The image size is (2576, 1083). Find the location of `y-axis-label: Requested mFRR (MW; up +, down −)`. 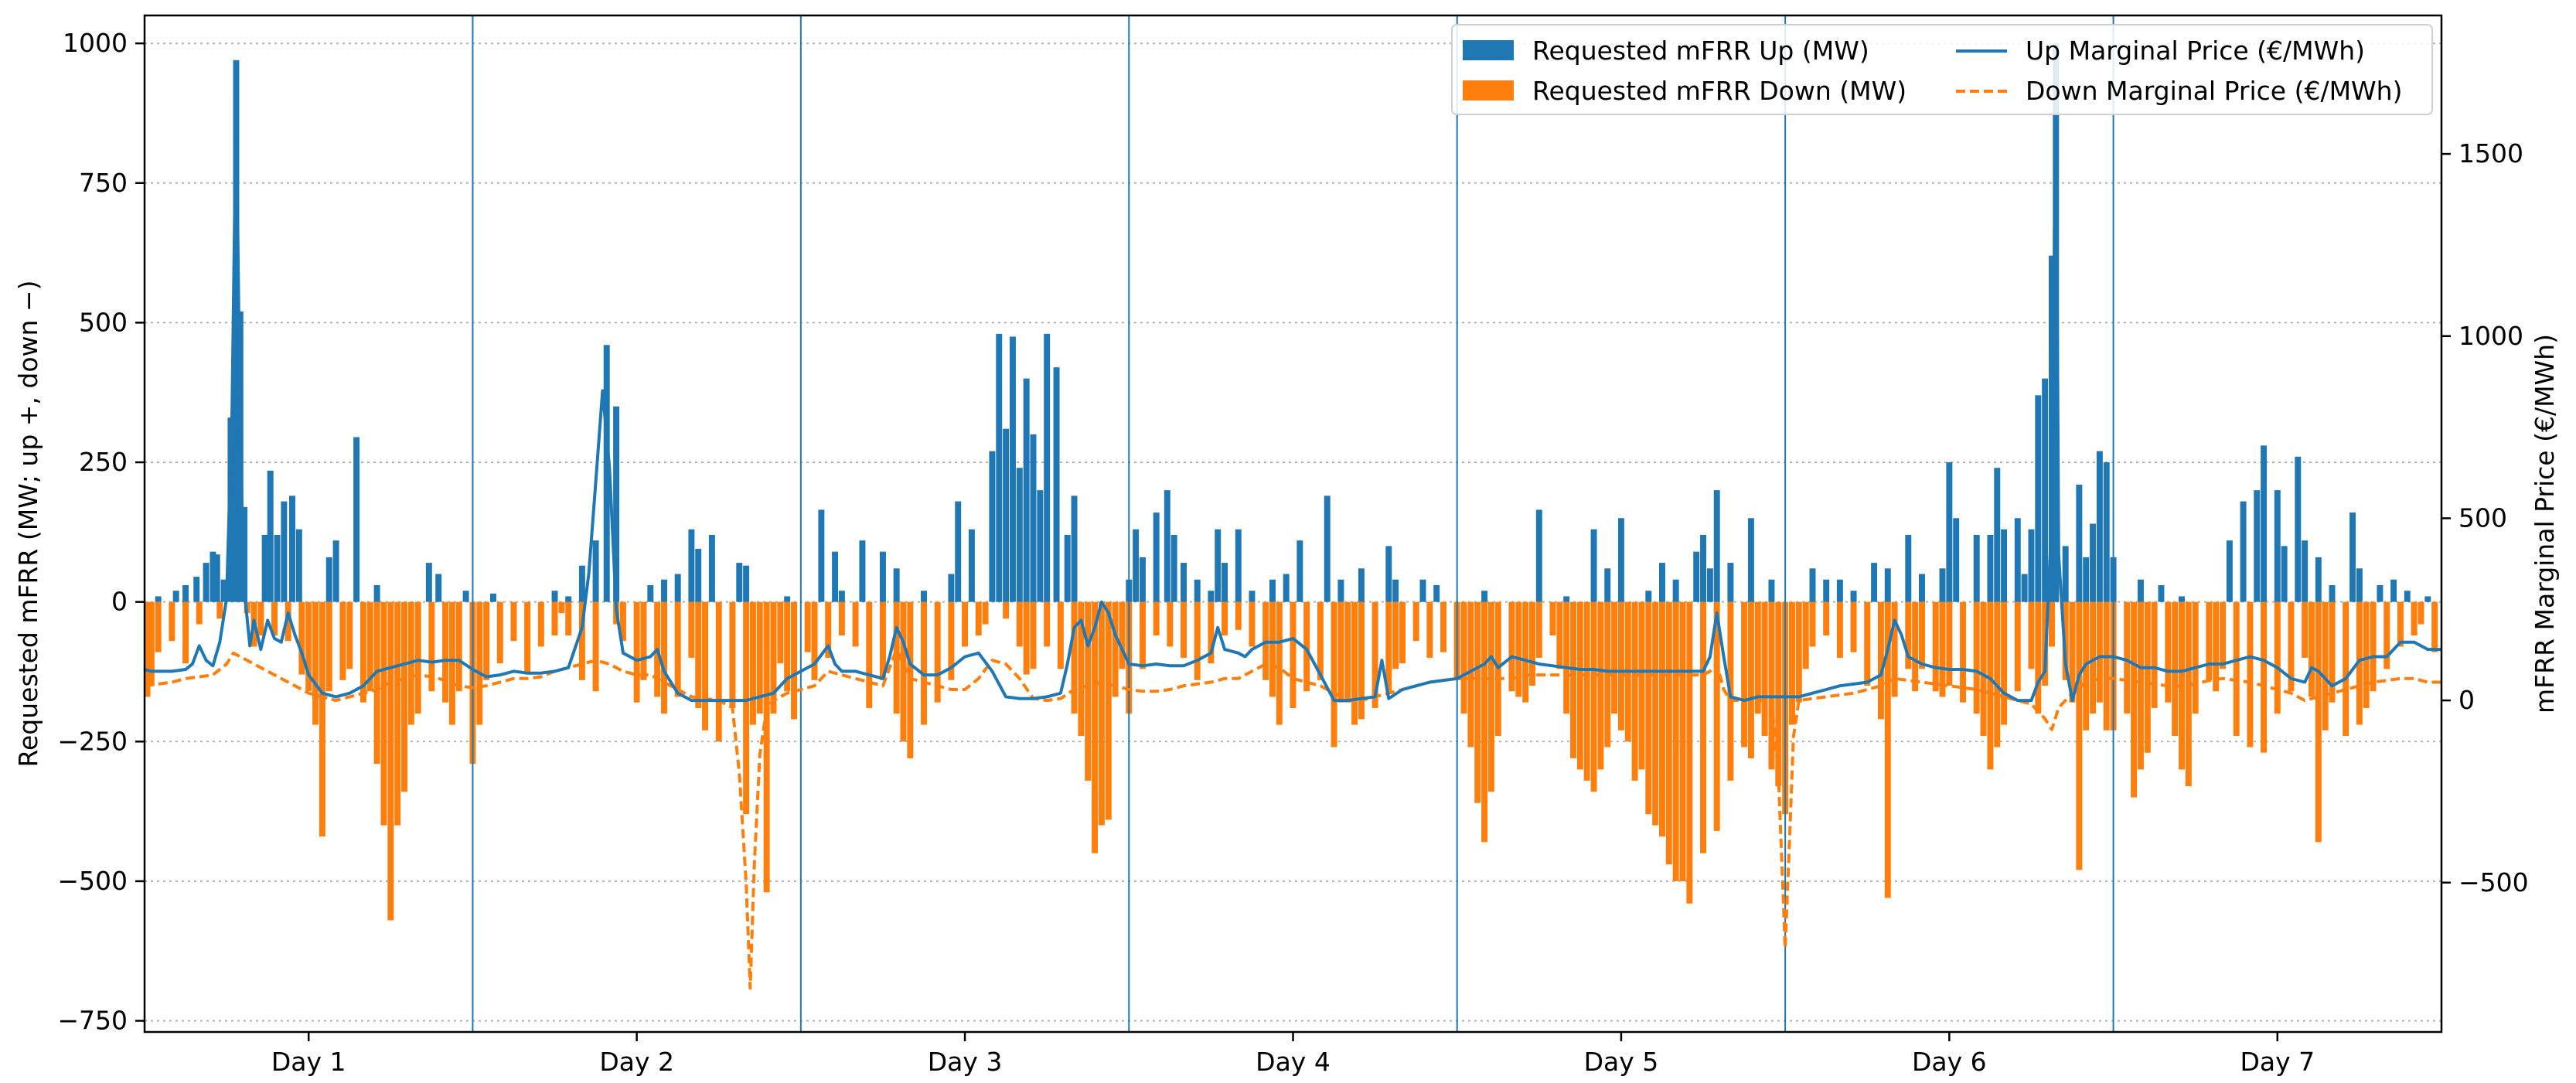

y-axis-label: Requested mFRR (MW; up +, down −) is located at coordinates (28, 524).